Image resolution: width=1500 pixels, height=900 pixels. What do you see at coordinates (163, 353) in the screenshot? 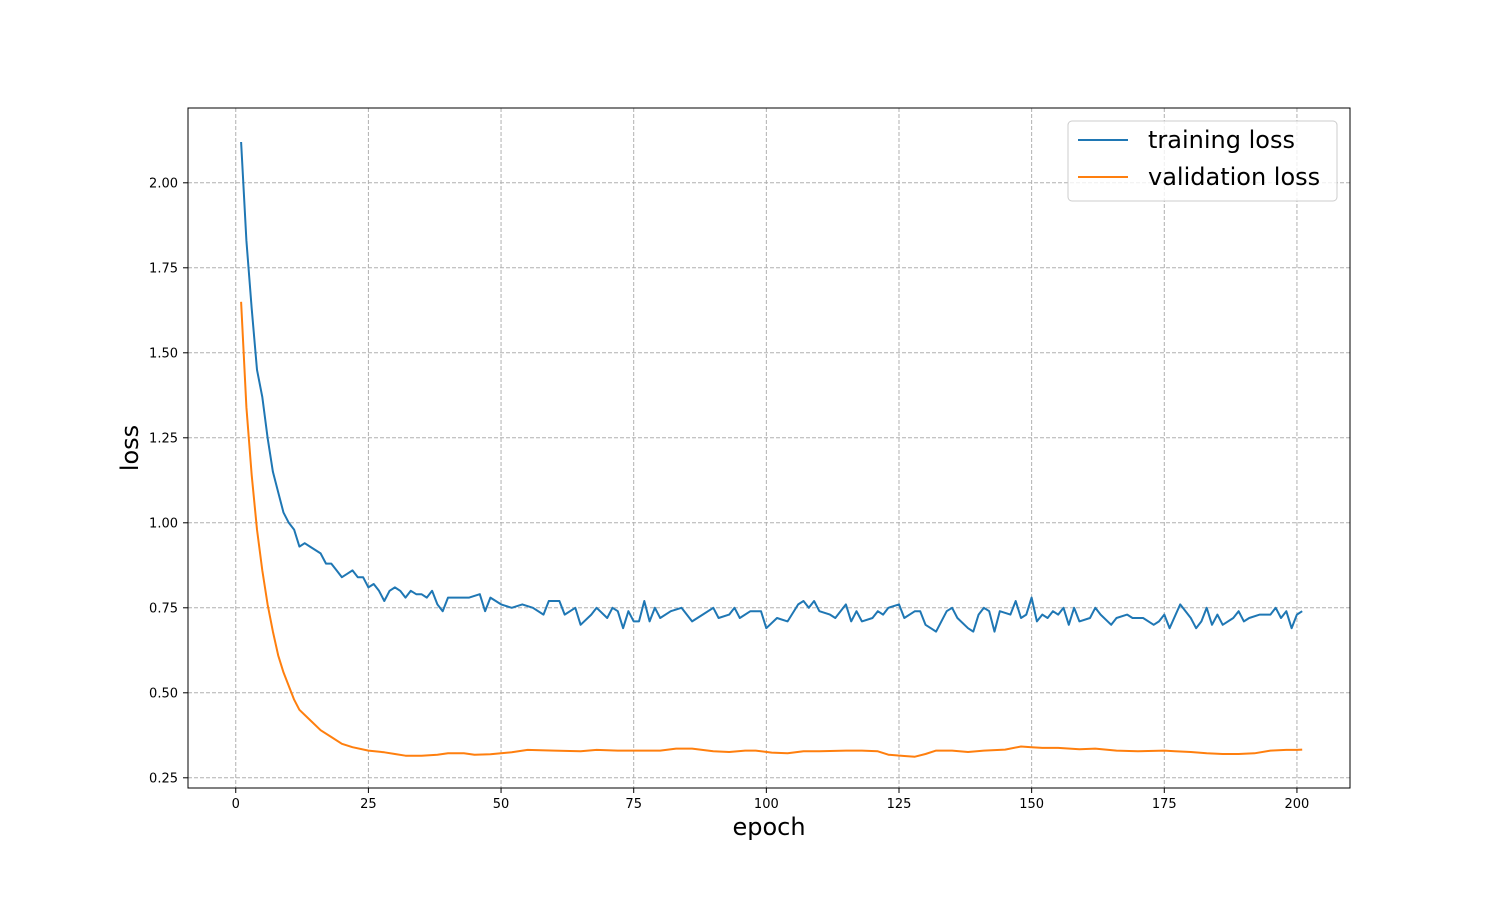
I see `y-tick-label: 1.50` at bounding box center [163, 353].